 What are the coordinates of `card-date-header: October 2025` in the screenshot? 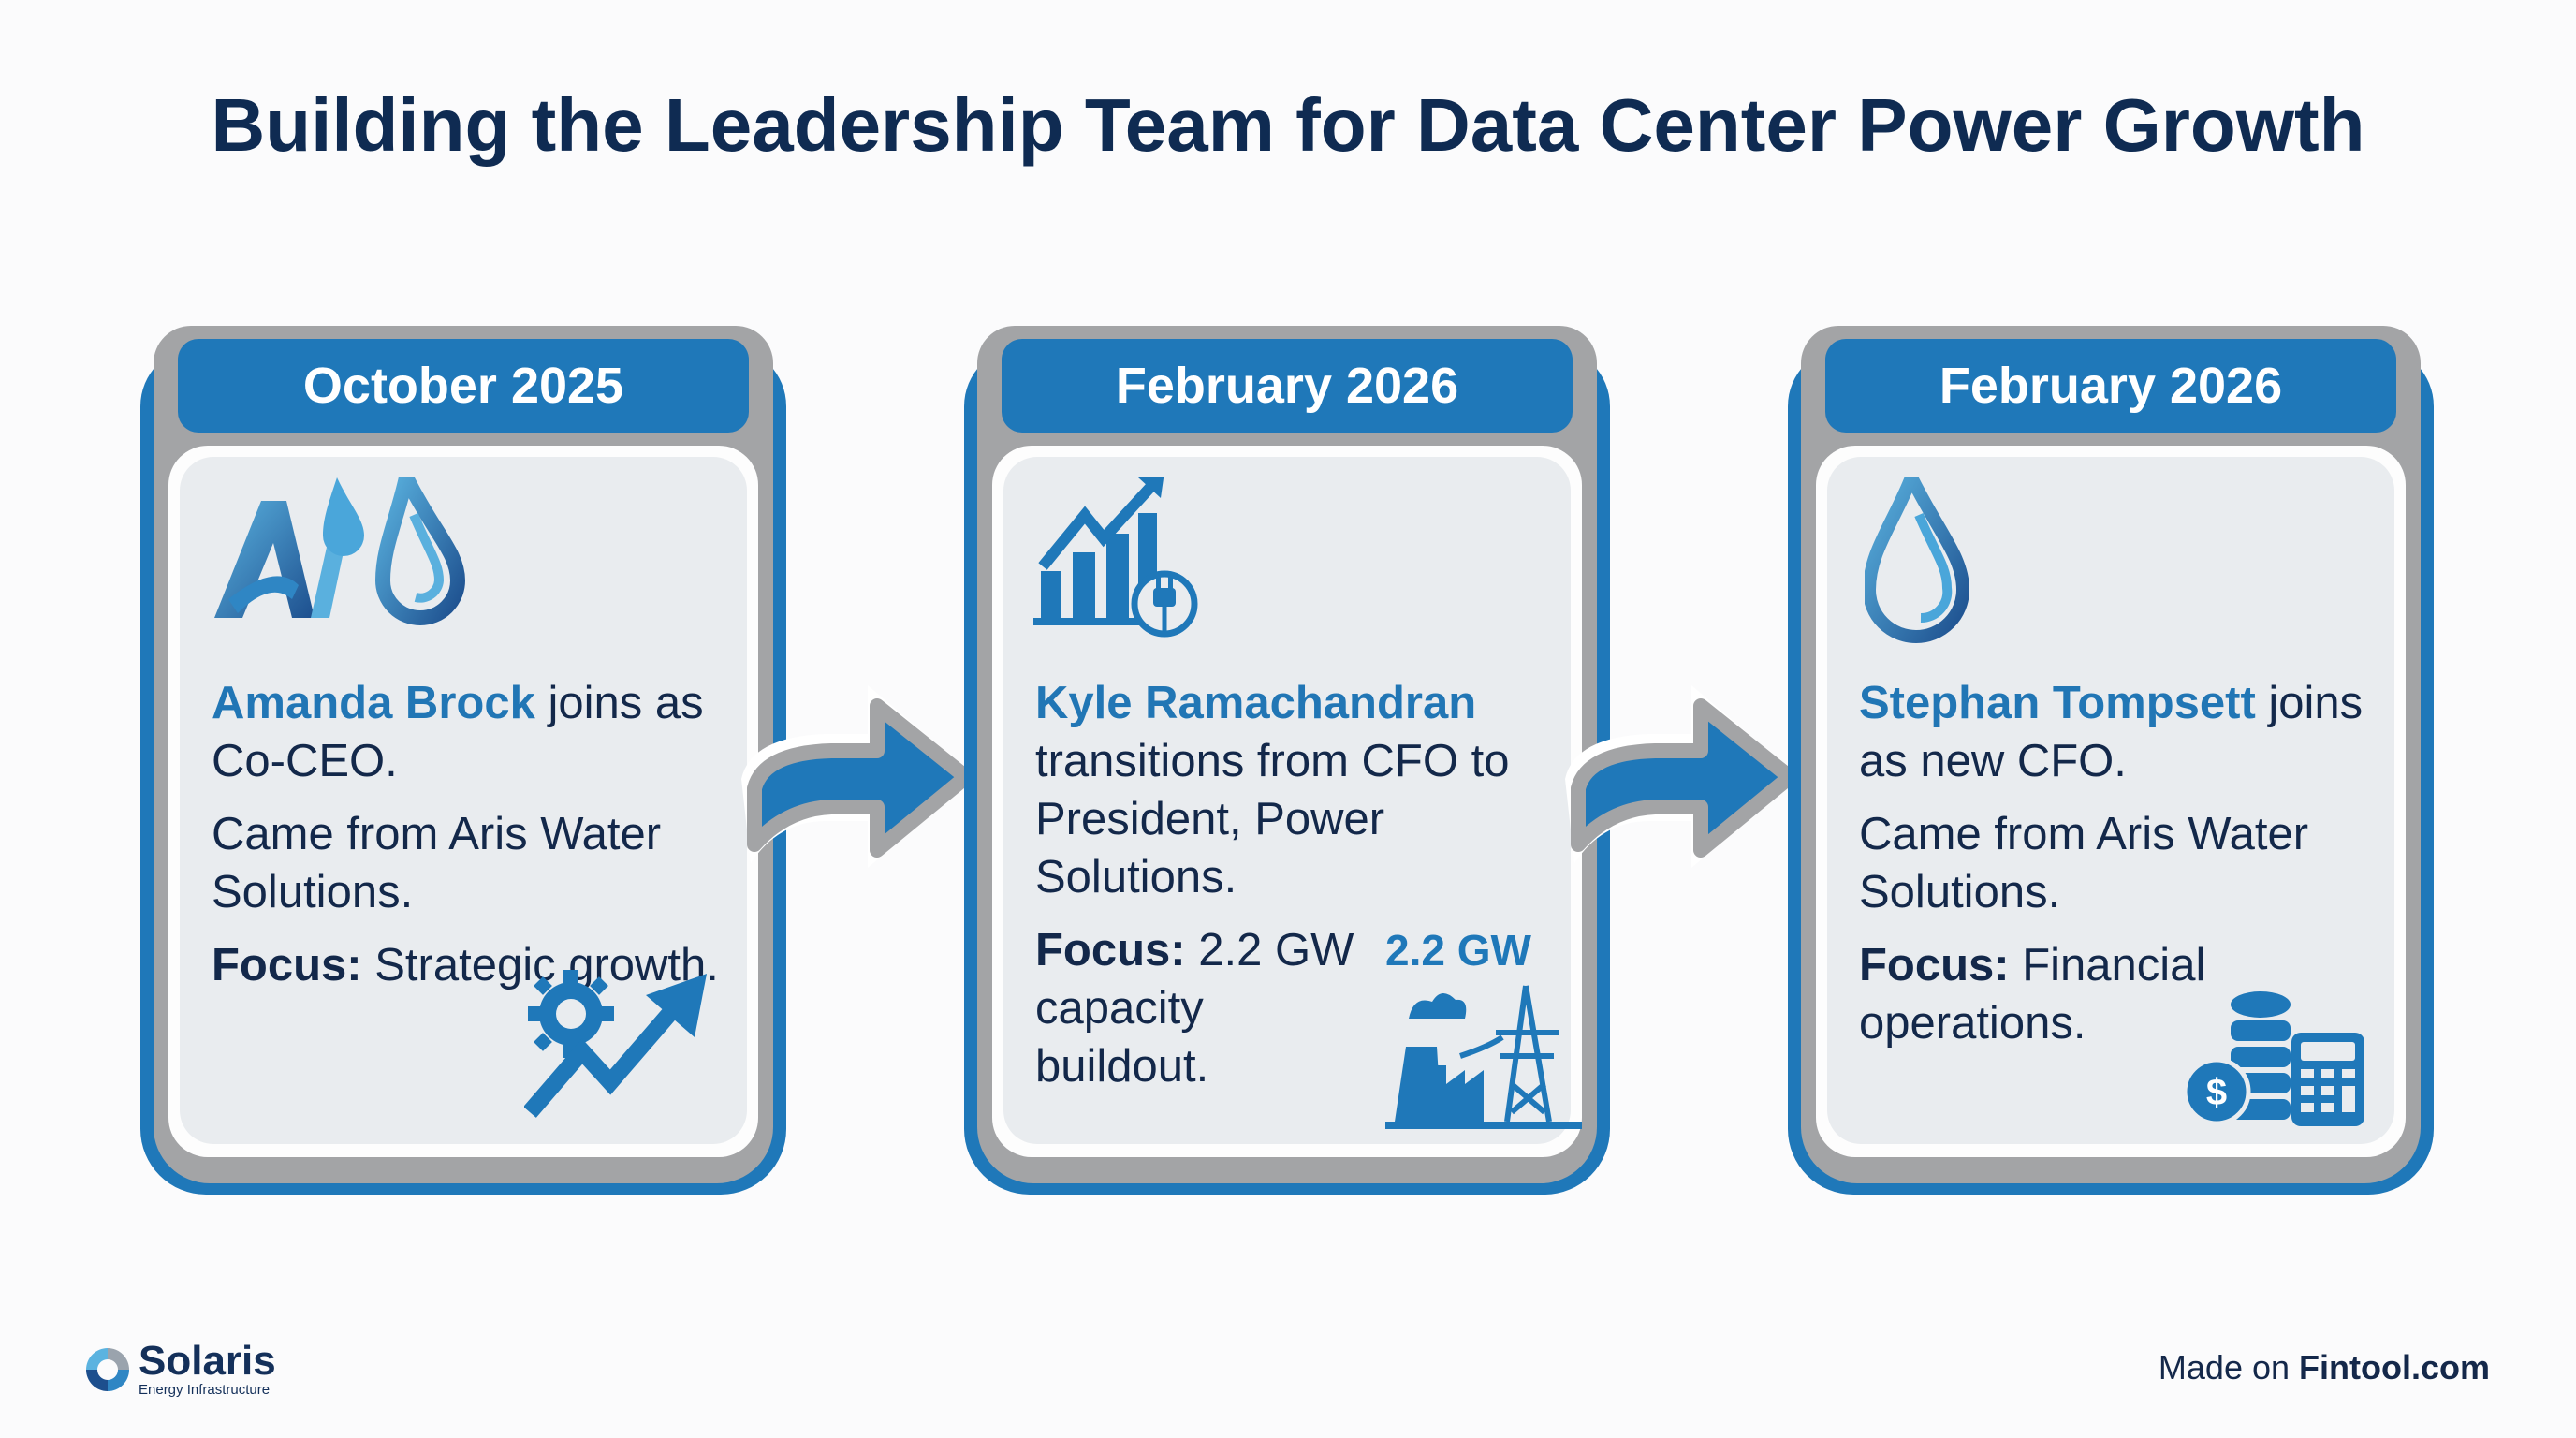 It's located at (463, 386).